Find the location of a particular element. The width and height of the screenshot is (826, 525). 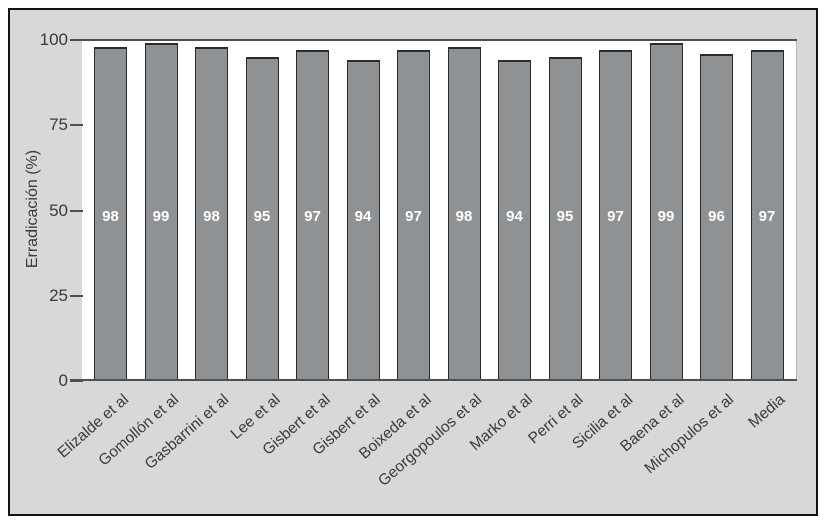

x-axis-baseline is located at coordinates (433, 380).